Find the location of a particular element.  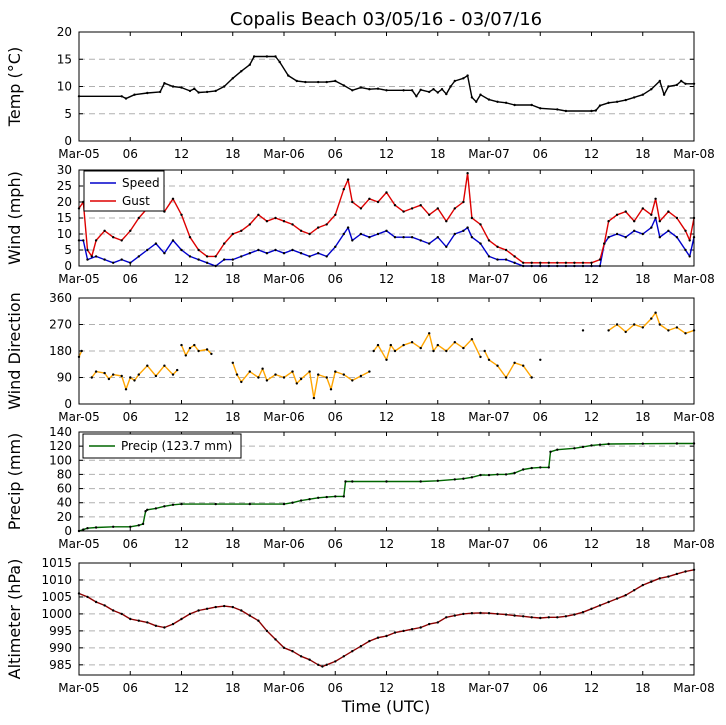

series-line-temp is located at coordinates (386, 83).